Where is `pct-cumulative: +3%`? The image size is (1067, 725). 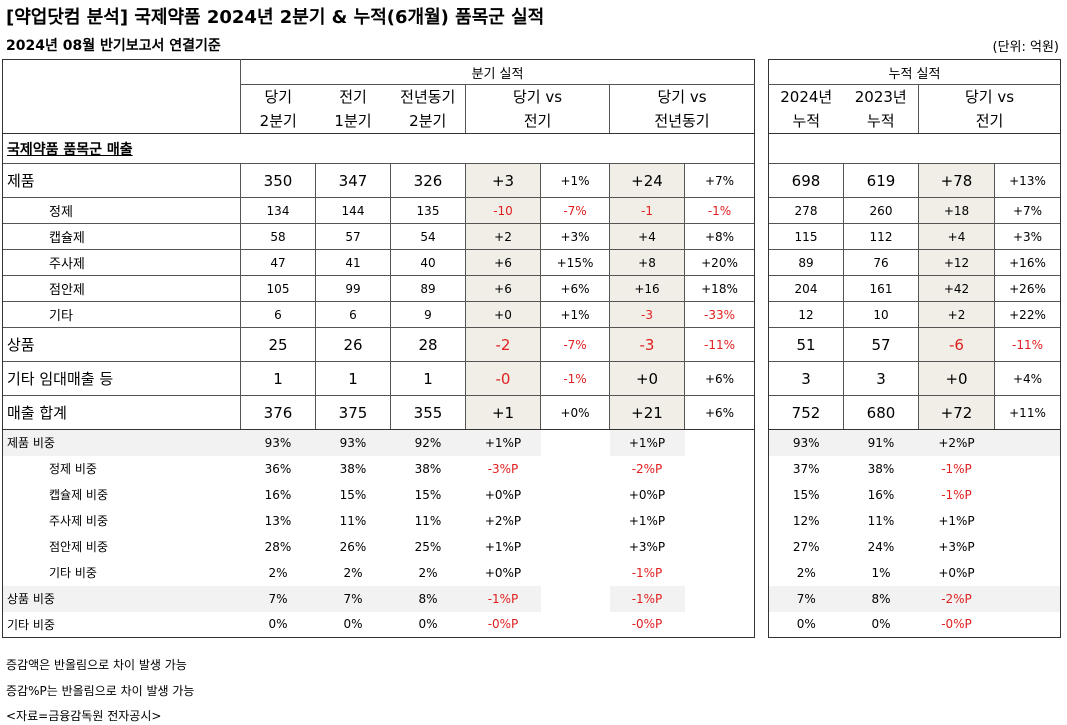
pct-cumulative: +3% is located at coordinates (1027, 236).